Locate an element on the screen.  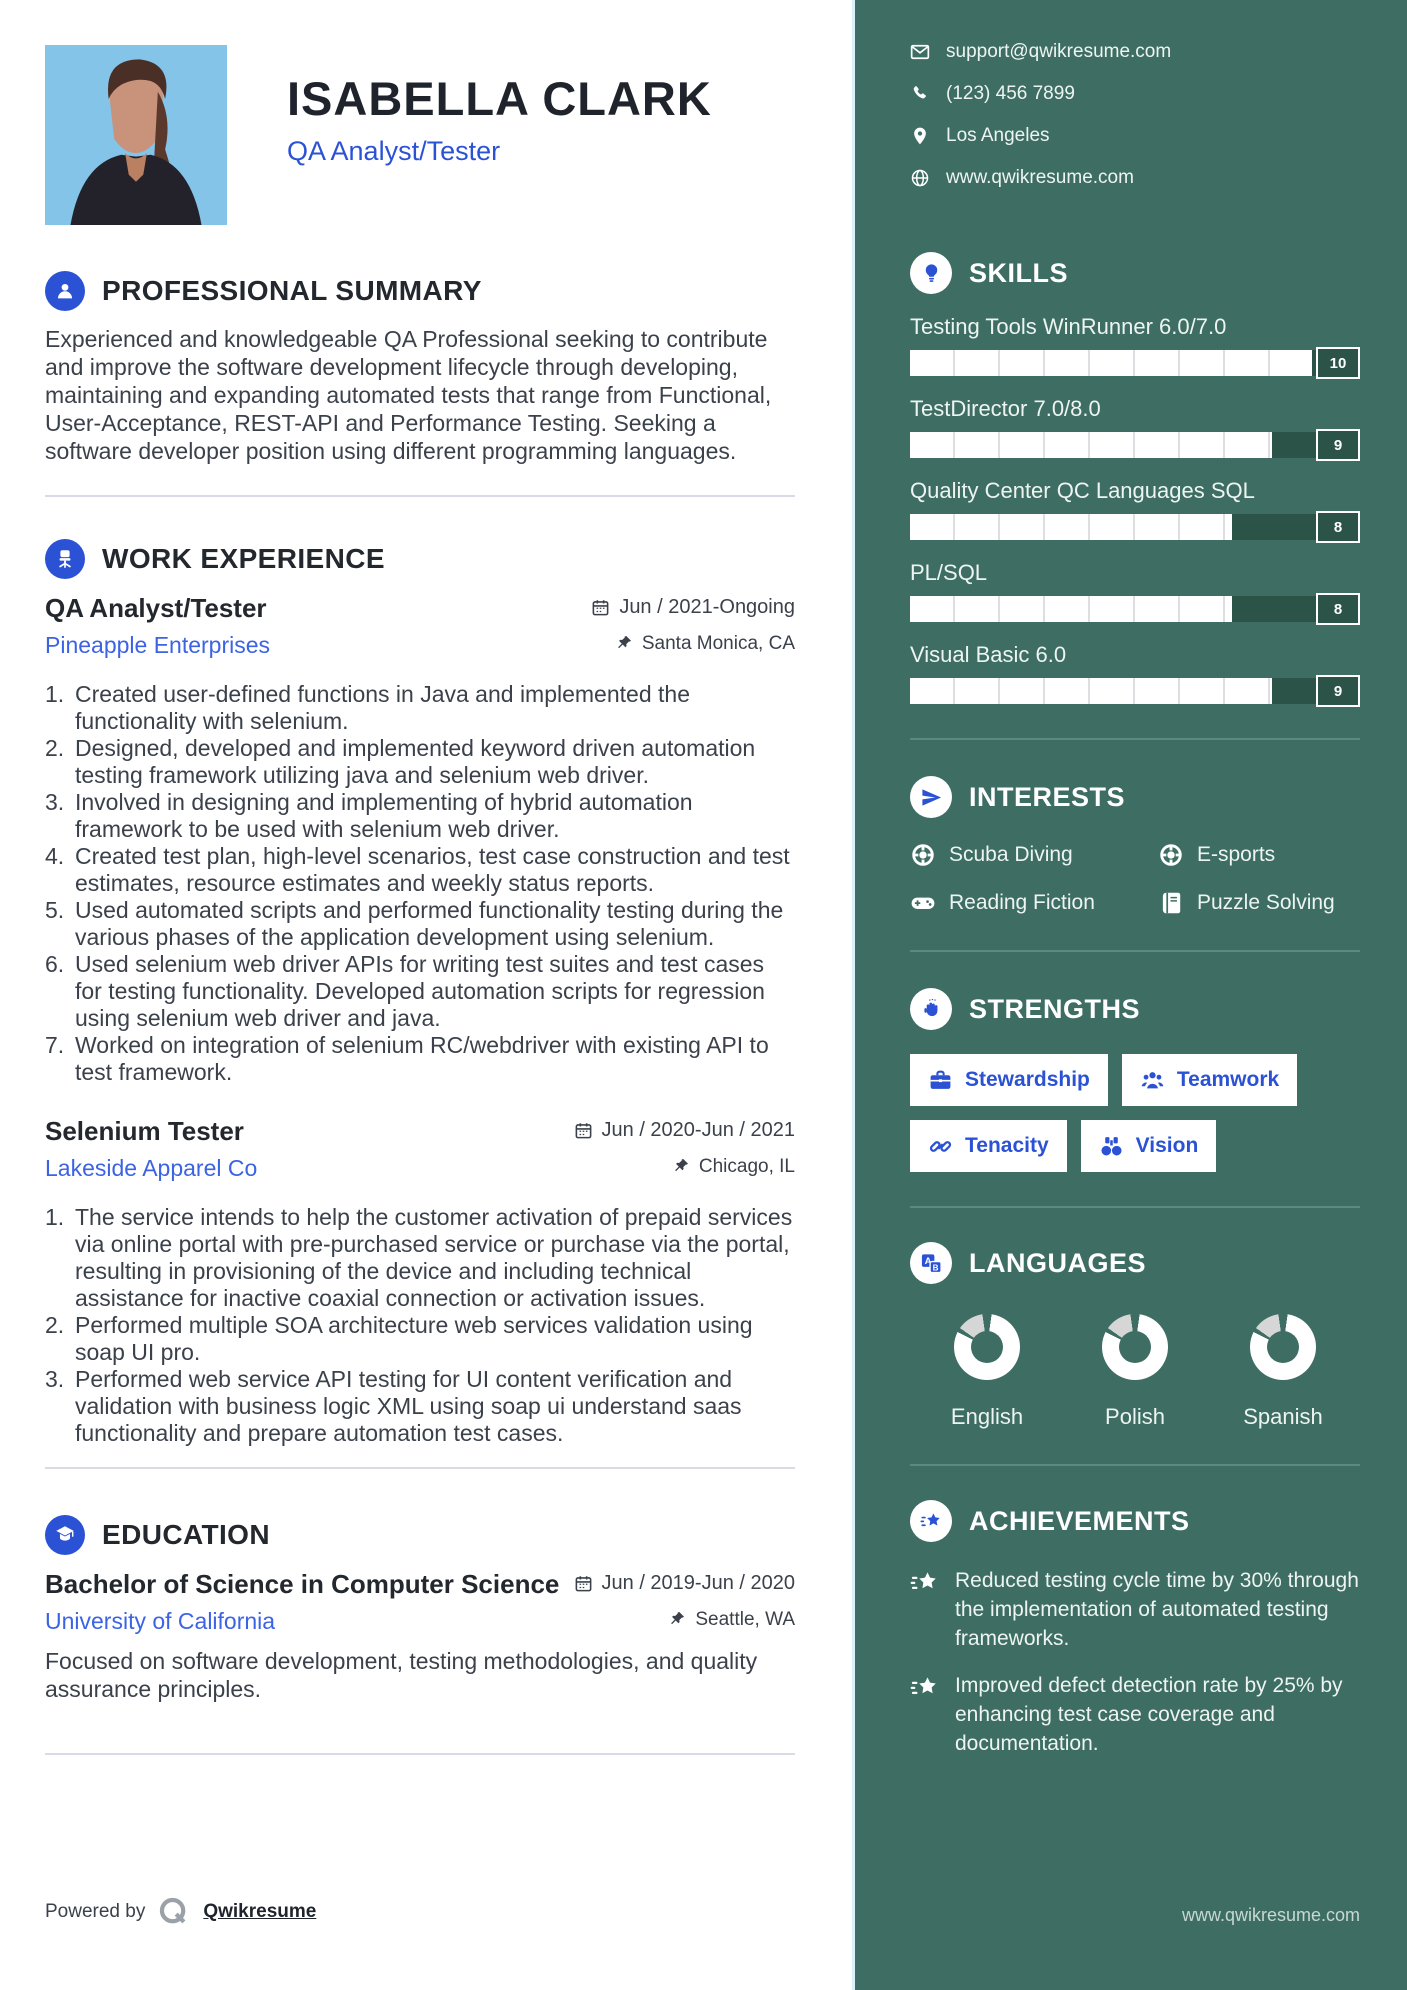
phone-link: (123) 456 7899 is located at coordinates (1010, 93).